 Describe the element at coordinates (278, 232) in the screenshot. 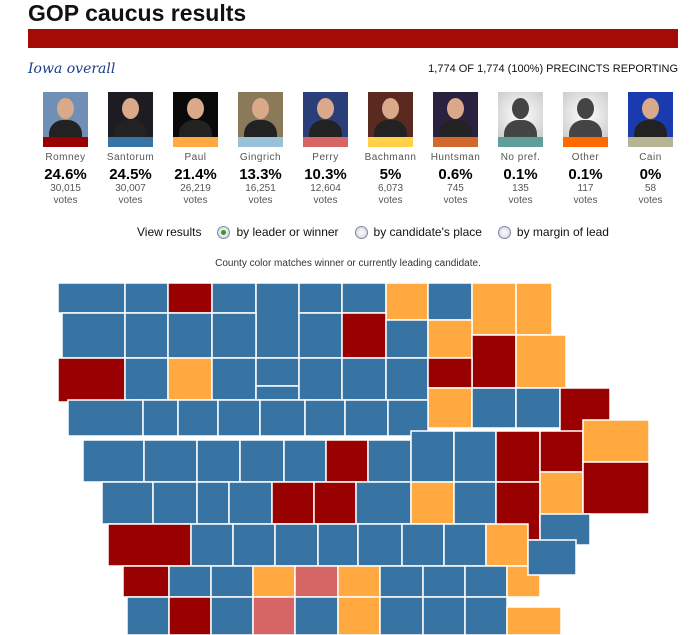

I see `option-by-leader: by leader or winner` at that location.